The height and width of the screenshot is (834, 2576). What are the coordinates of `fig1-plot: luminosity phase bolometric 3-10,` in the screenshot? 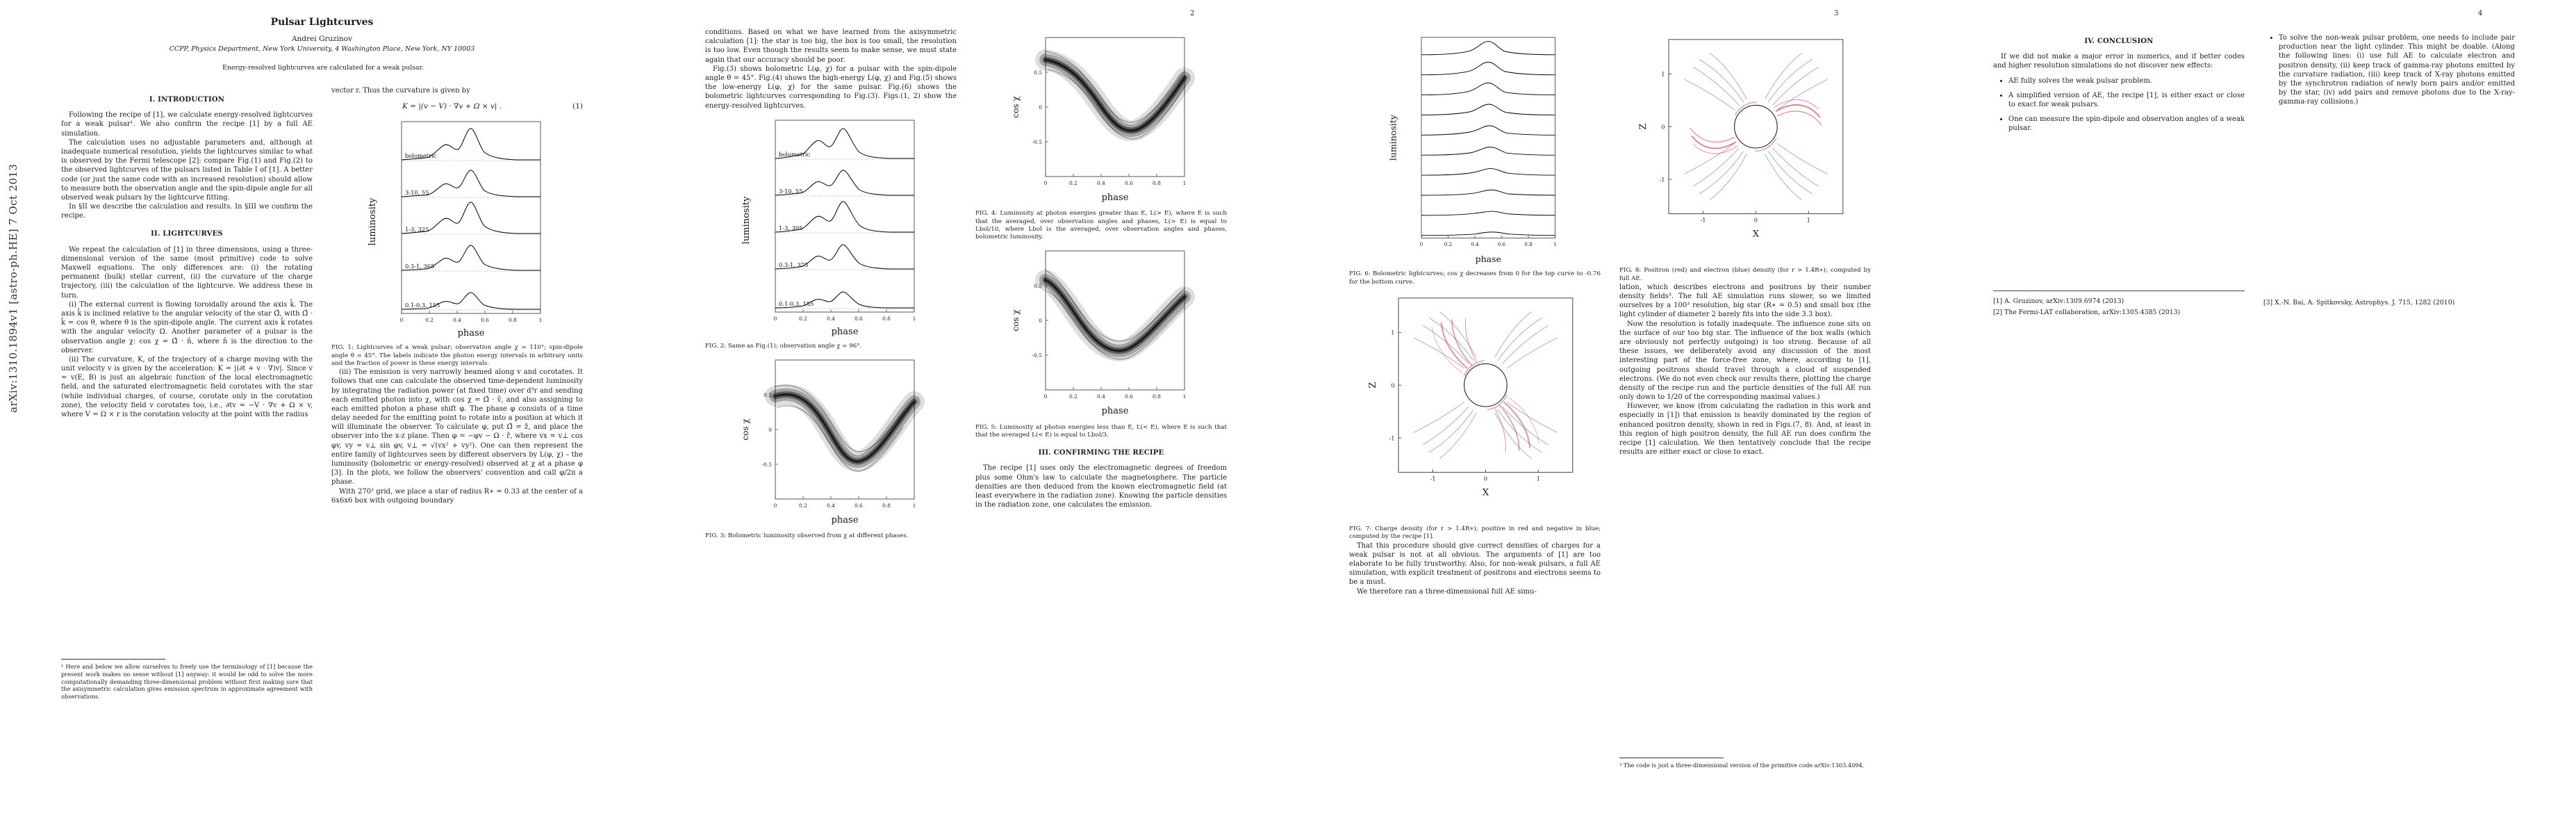 It's located at (455, 229).